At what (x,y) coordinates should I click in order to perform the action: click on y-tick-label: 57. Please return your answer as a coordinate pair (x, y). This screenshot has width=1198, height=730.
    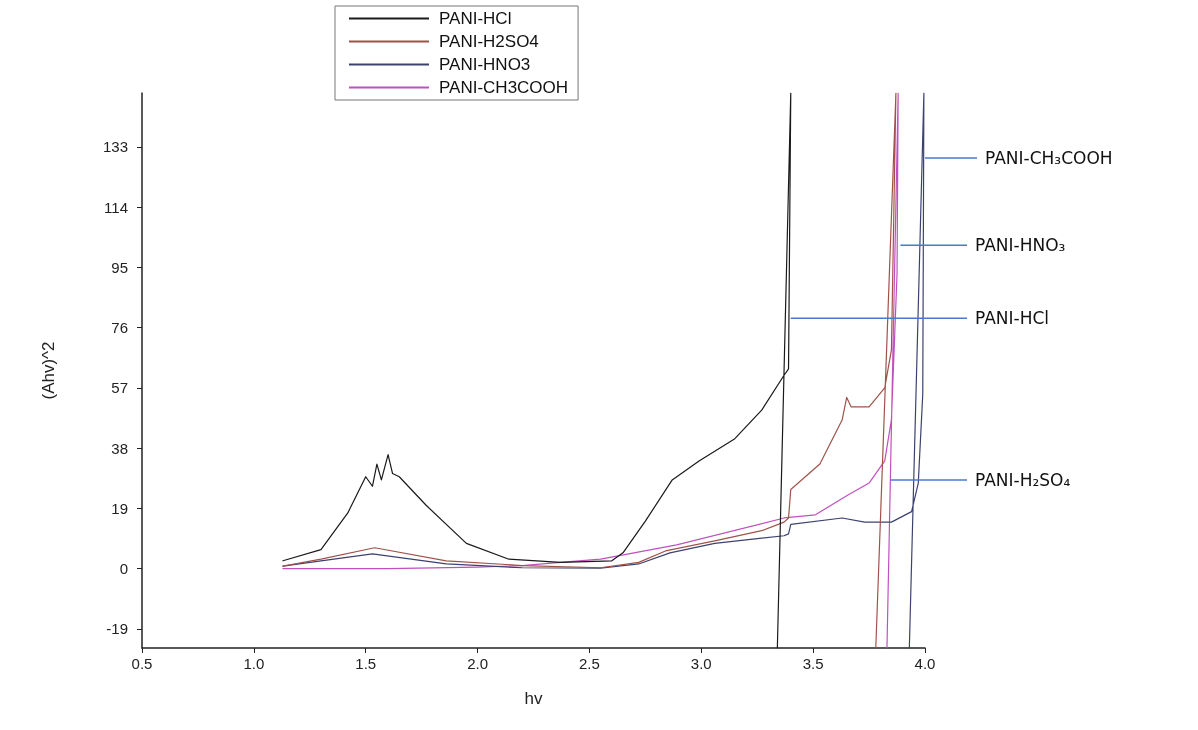
    Looking at the image, I should click on (119, 388).